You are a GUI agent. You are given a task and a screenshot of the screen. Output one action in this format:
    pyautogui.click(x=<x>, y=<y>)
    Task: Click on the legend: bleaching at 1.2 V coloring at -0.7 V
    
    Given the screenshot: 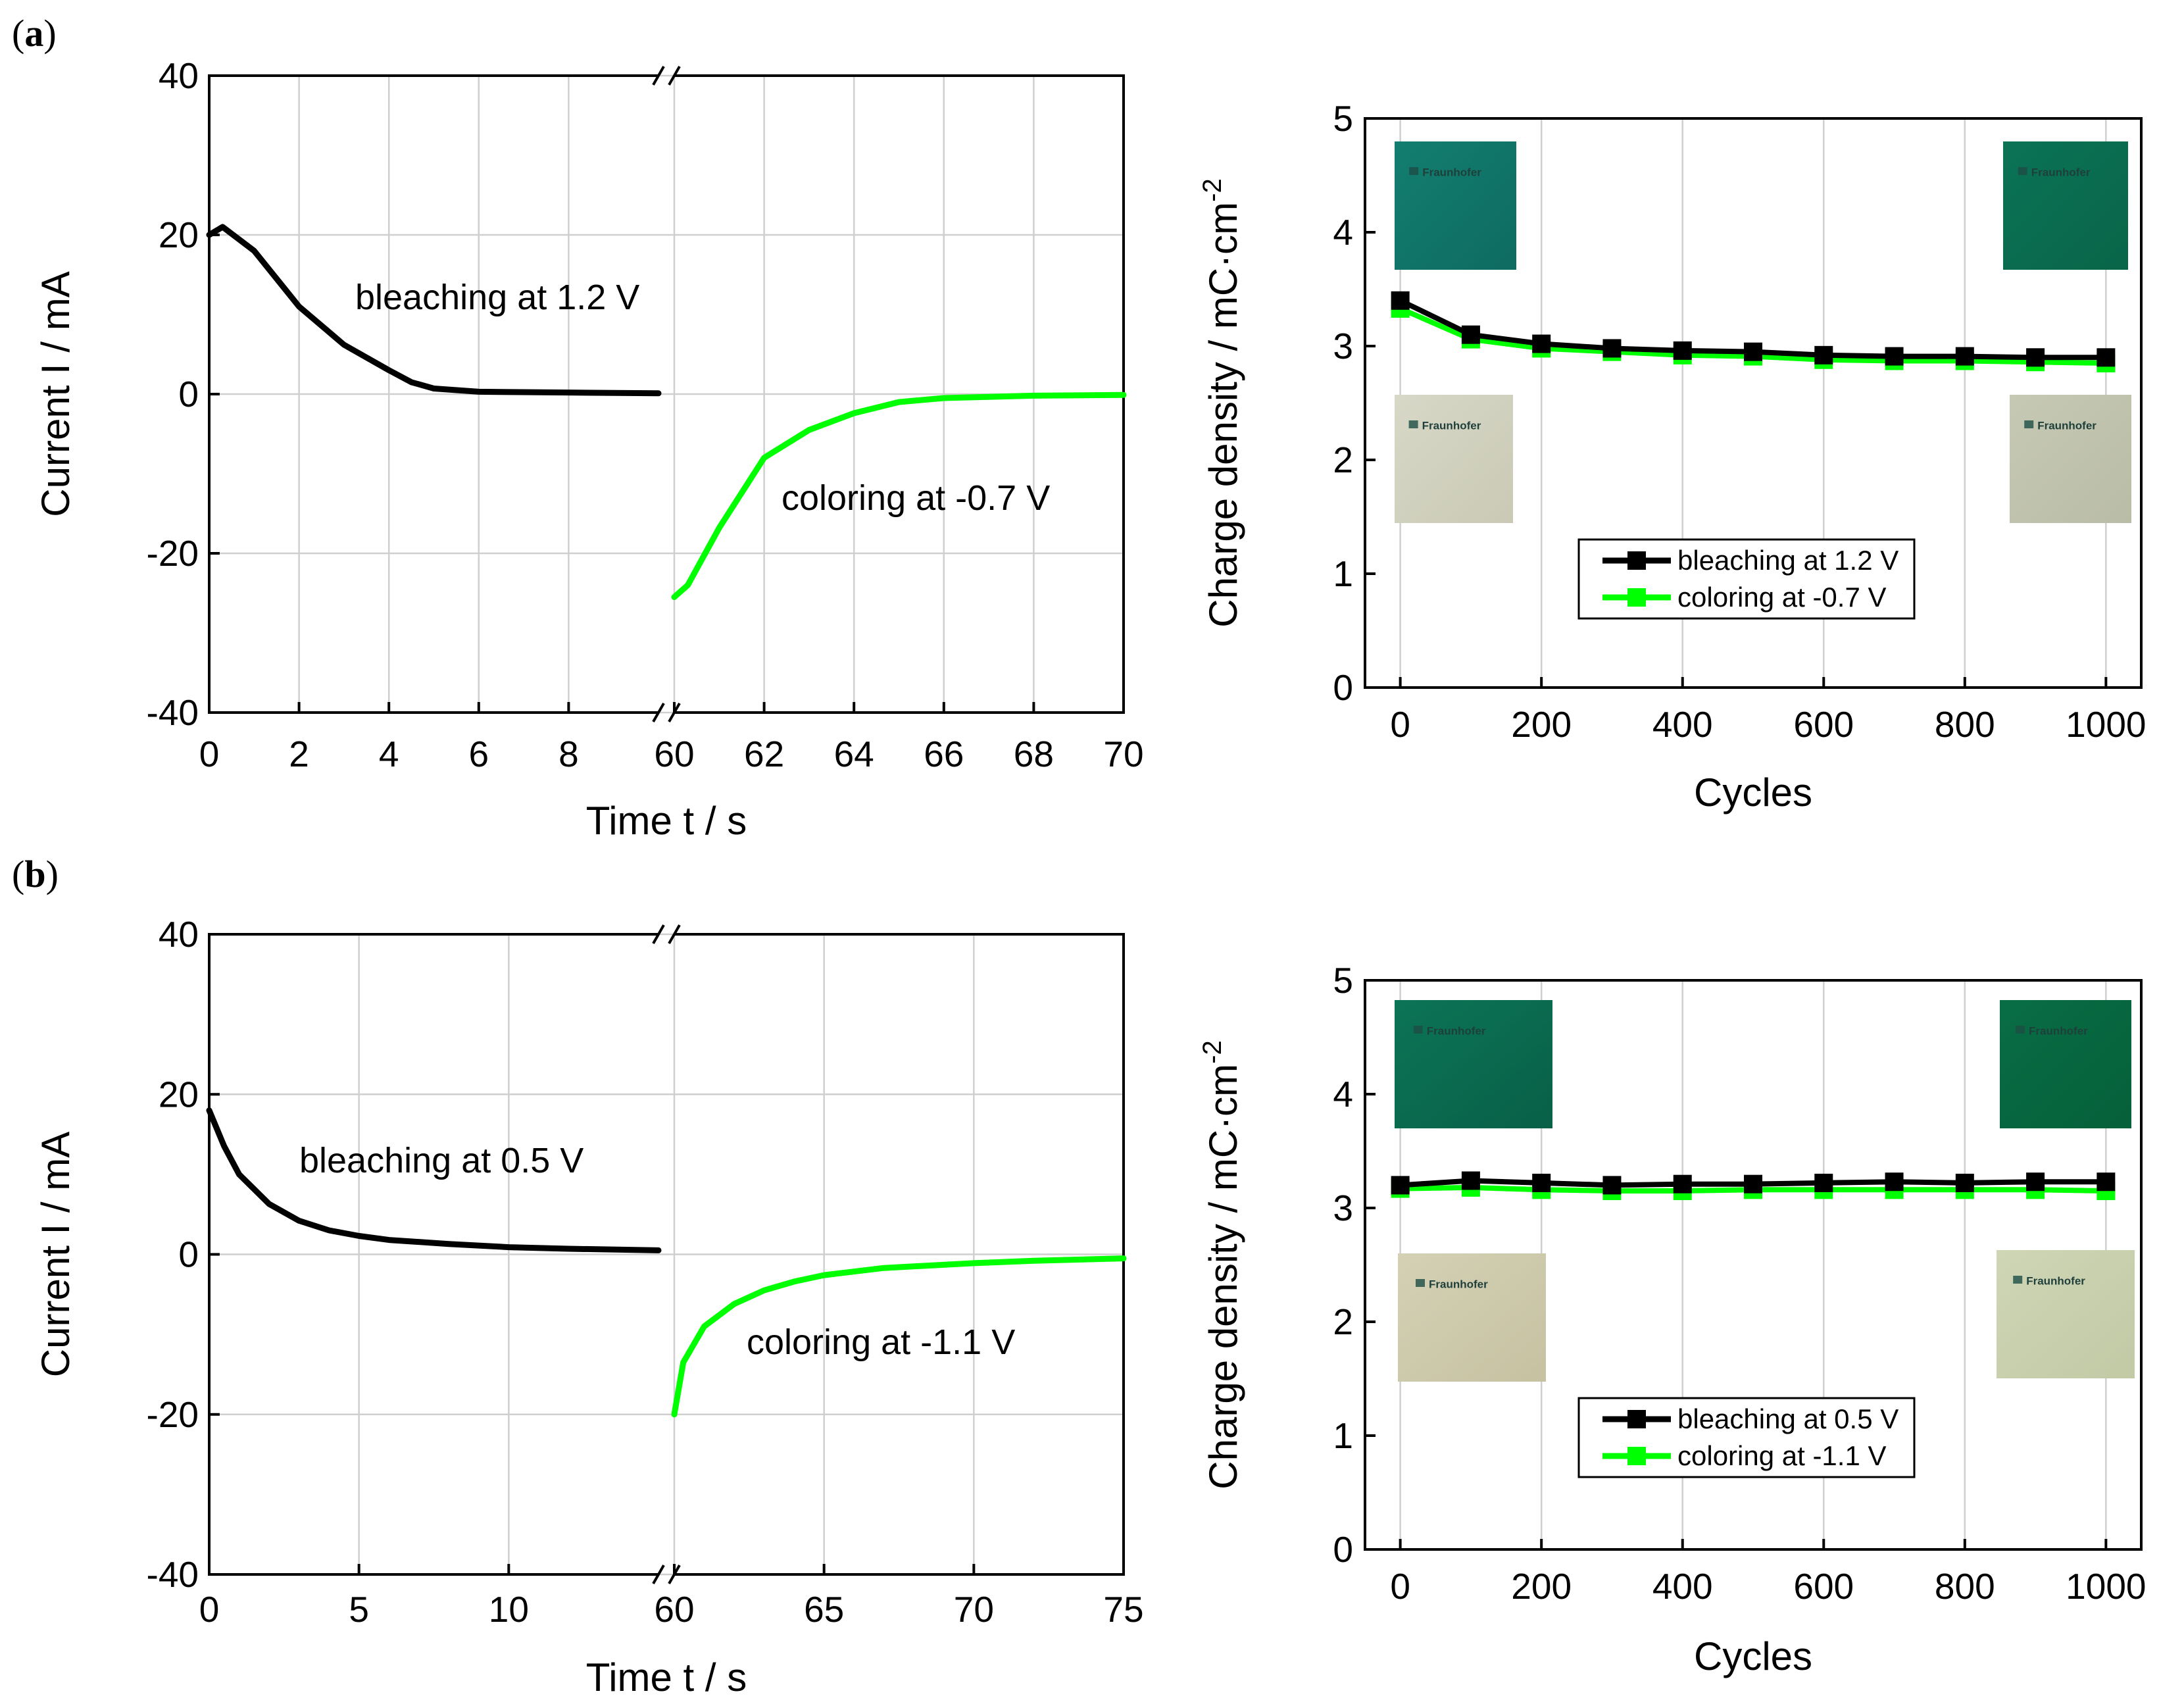 What is the action you would take?
    pyautogui.click(x=1746, y=579)
    